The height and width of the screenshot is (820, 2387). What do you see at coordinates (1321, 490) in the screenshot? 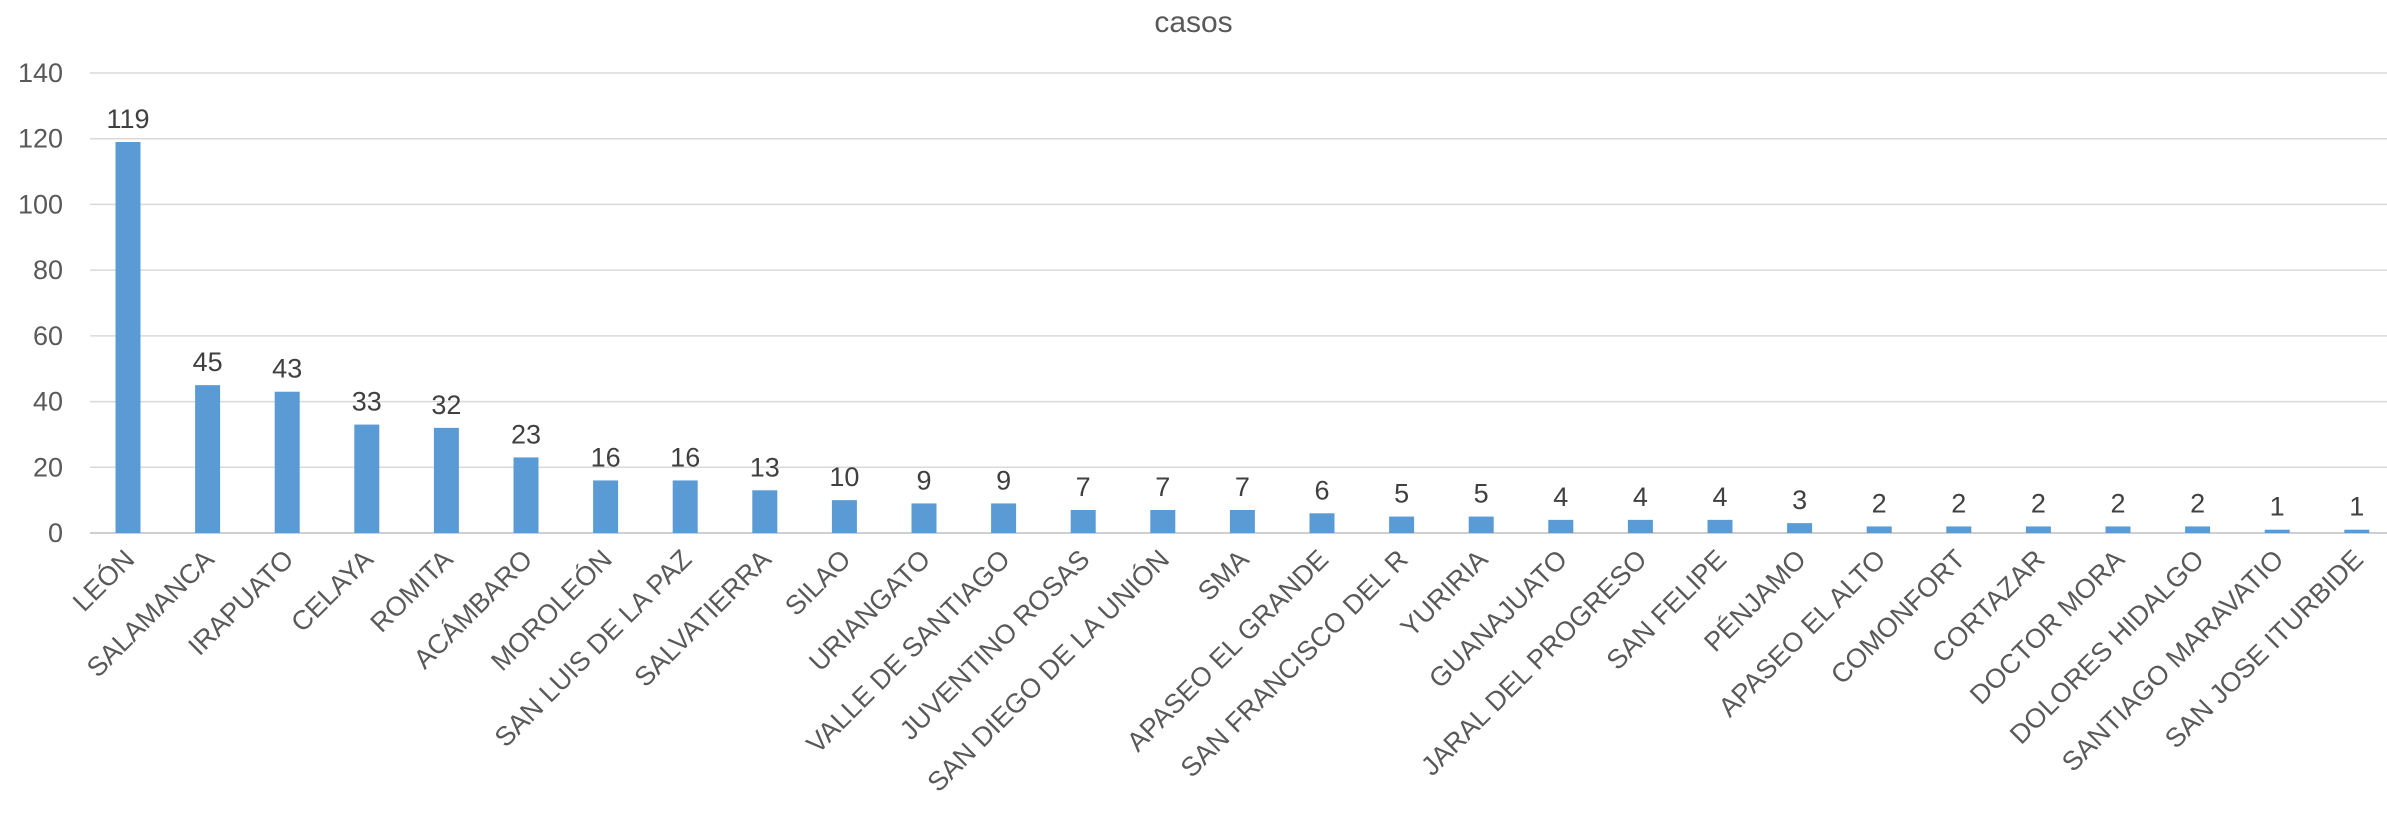
I see `data-label: 6` at bounding box center [1321, 490].